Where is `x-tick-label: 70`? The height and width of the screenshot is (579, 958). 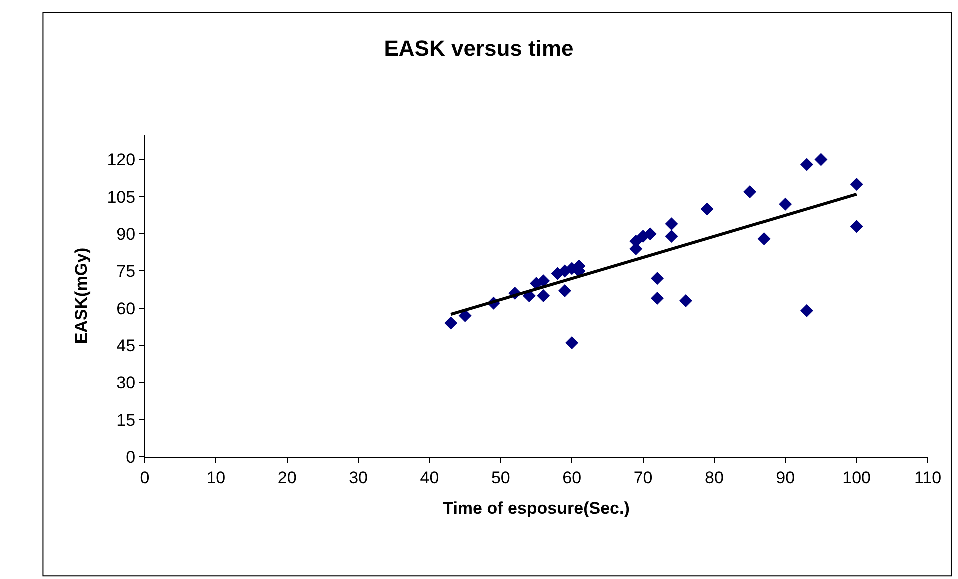
x-tick-label: 70 is located at coordinates (643, 478).